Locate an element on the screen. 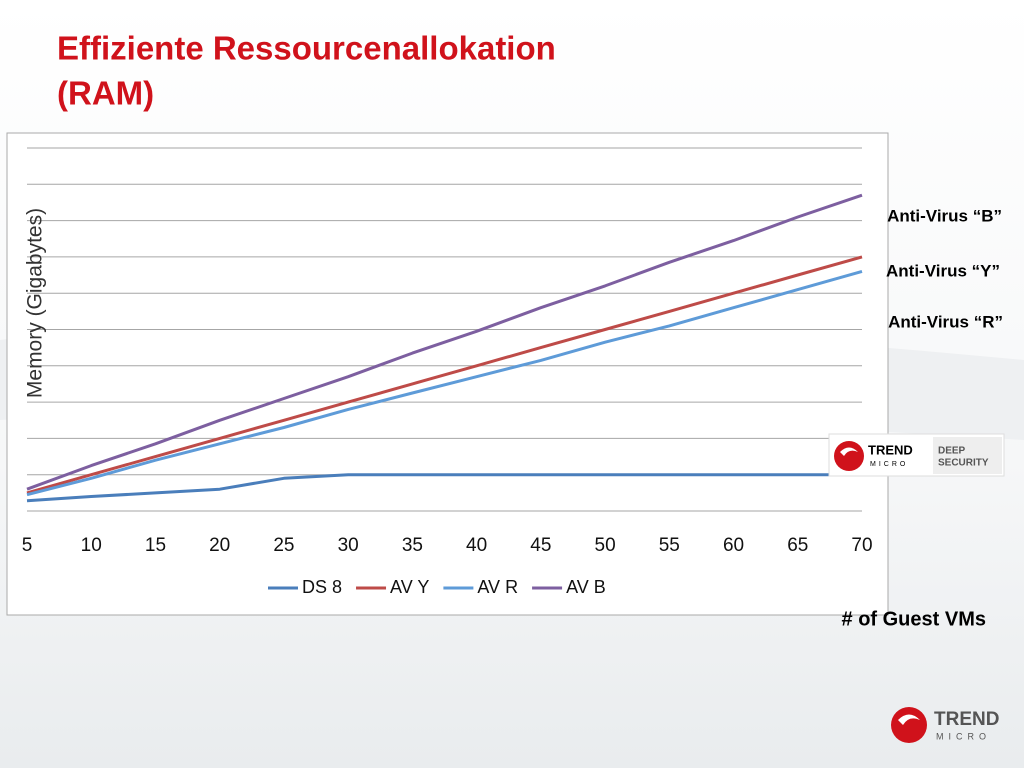  x-tick-label: 70 is located at coordinates (861, 545).